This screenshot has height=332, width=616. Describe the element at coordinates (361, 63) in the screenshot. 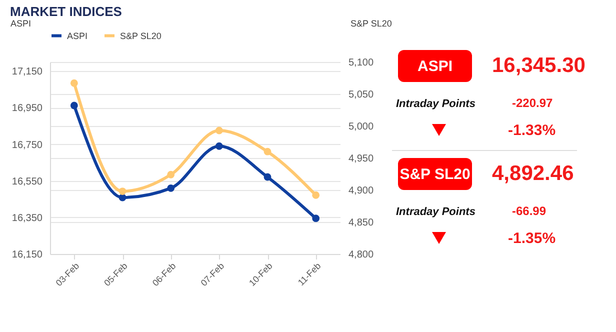

I see `y2-tick-label: 5,100` at that location.